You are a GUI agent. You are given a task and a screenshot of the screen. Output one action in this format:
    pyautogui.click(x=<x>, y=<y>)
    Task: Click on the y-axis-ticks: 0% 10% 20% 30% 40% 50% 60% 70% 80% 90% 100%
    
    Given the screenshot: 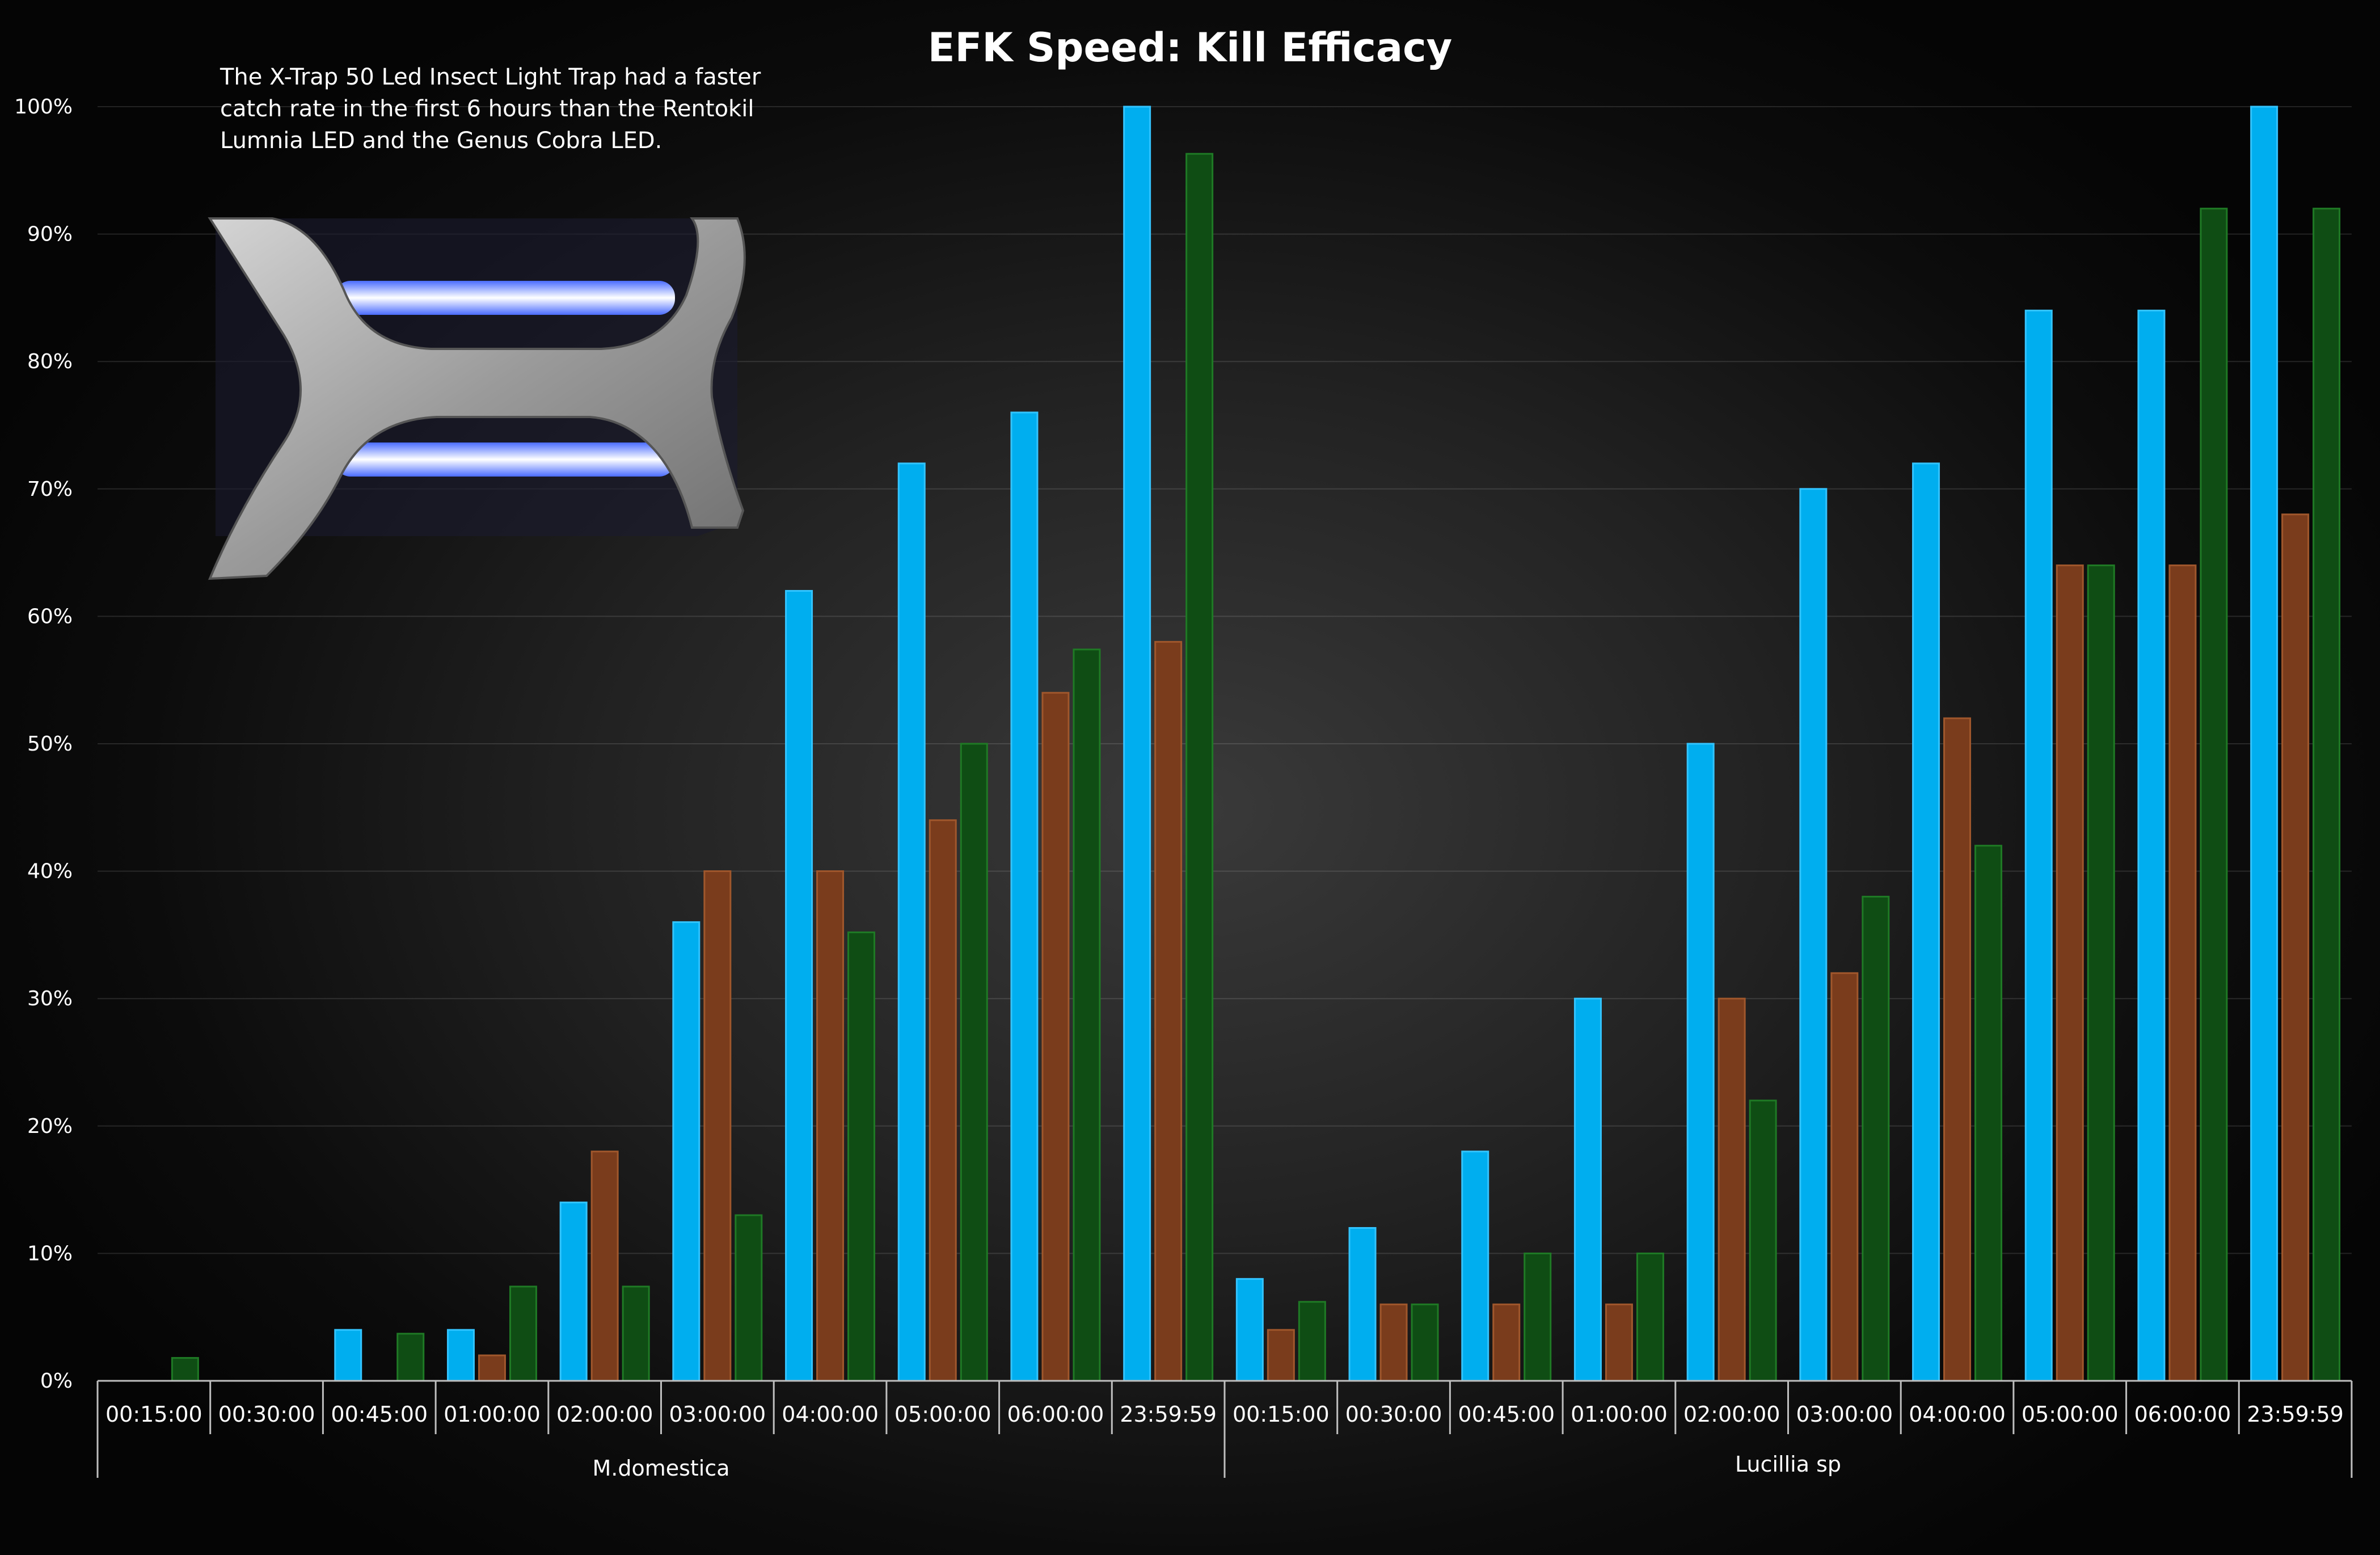 What is the action you would take?
    pyautogui.click(x=43, y=744)
    